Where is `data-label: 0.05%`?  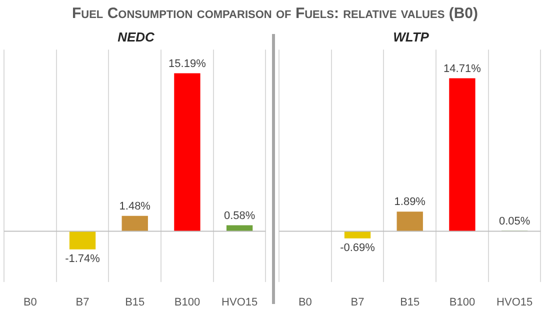
data-label: 0.05% is located at coordinates (514, 221).